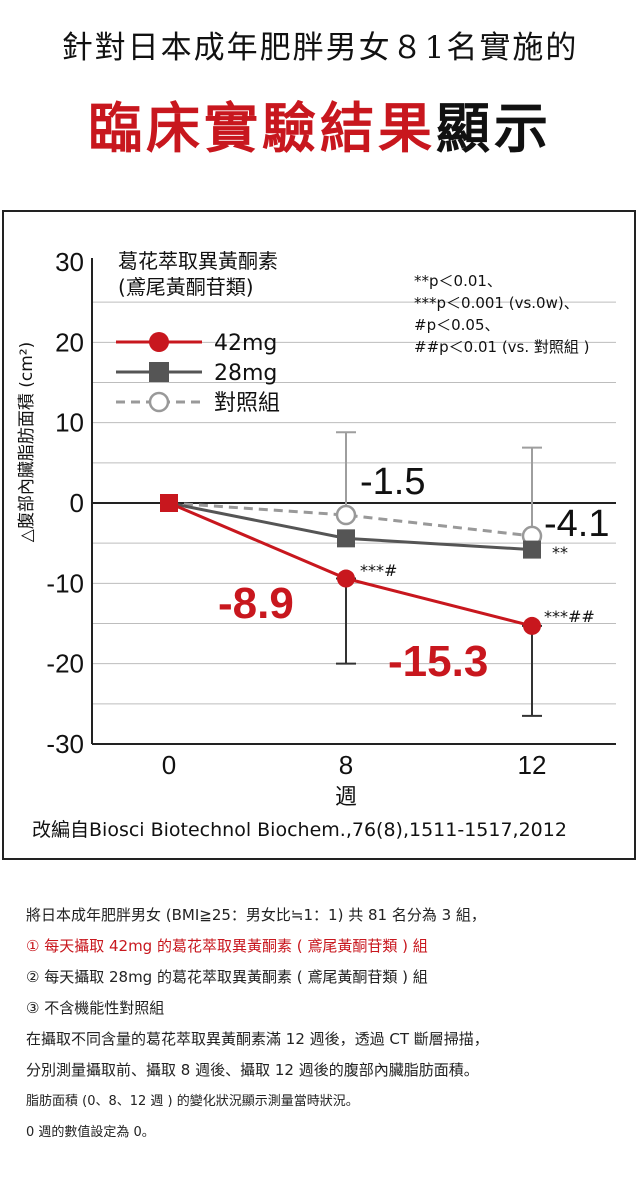 The height and width of the screenshot is (1203, 640). What do you see at coordinates (247, 403) in the screenshot?
I see `legend-label: 對照組` at bounding box center [247, 403].